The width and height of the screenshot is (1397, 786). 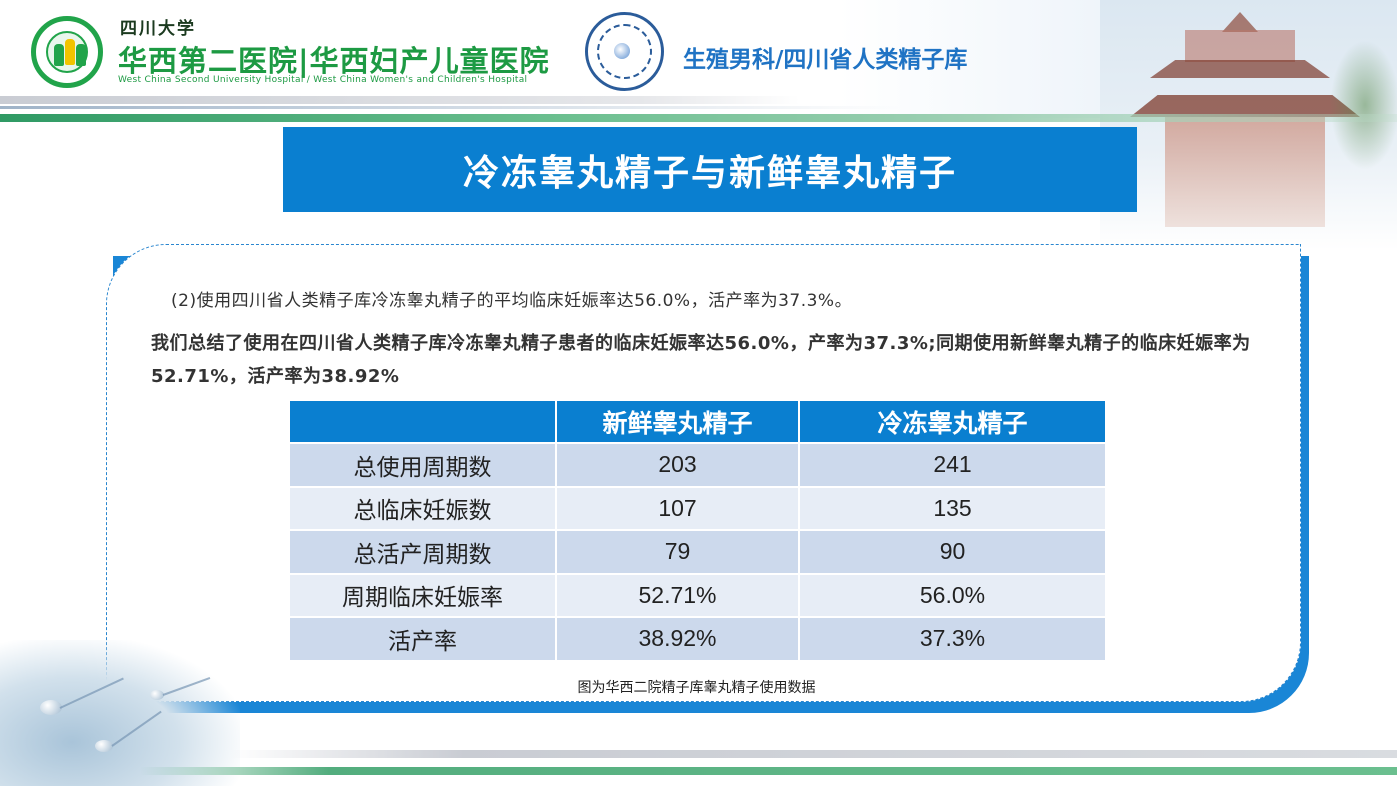 What do you see at coordinates (1240, 69) in the screenshot?
I see `pagoda-roof-upper` at bounding box center [1240, 69].